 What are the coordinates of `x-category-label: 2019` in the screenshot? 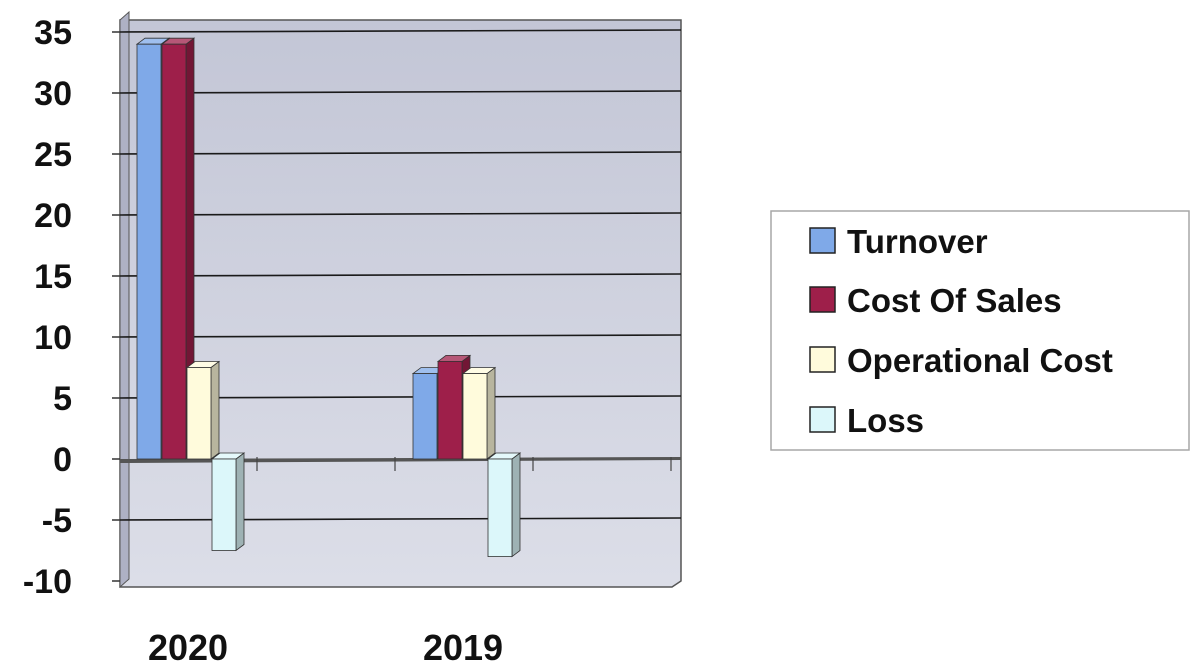 It's located at (463, 646).